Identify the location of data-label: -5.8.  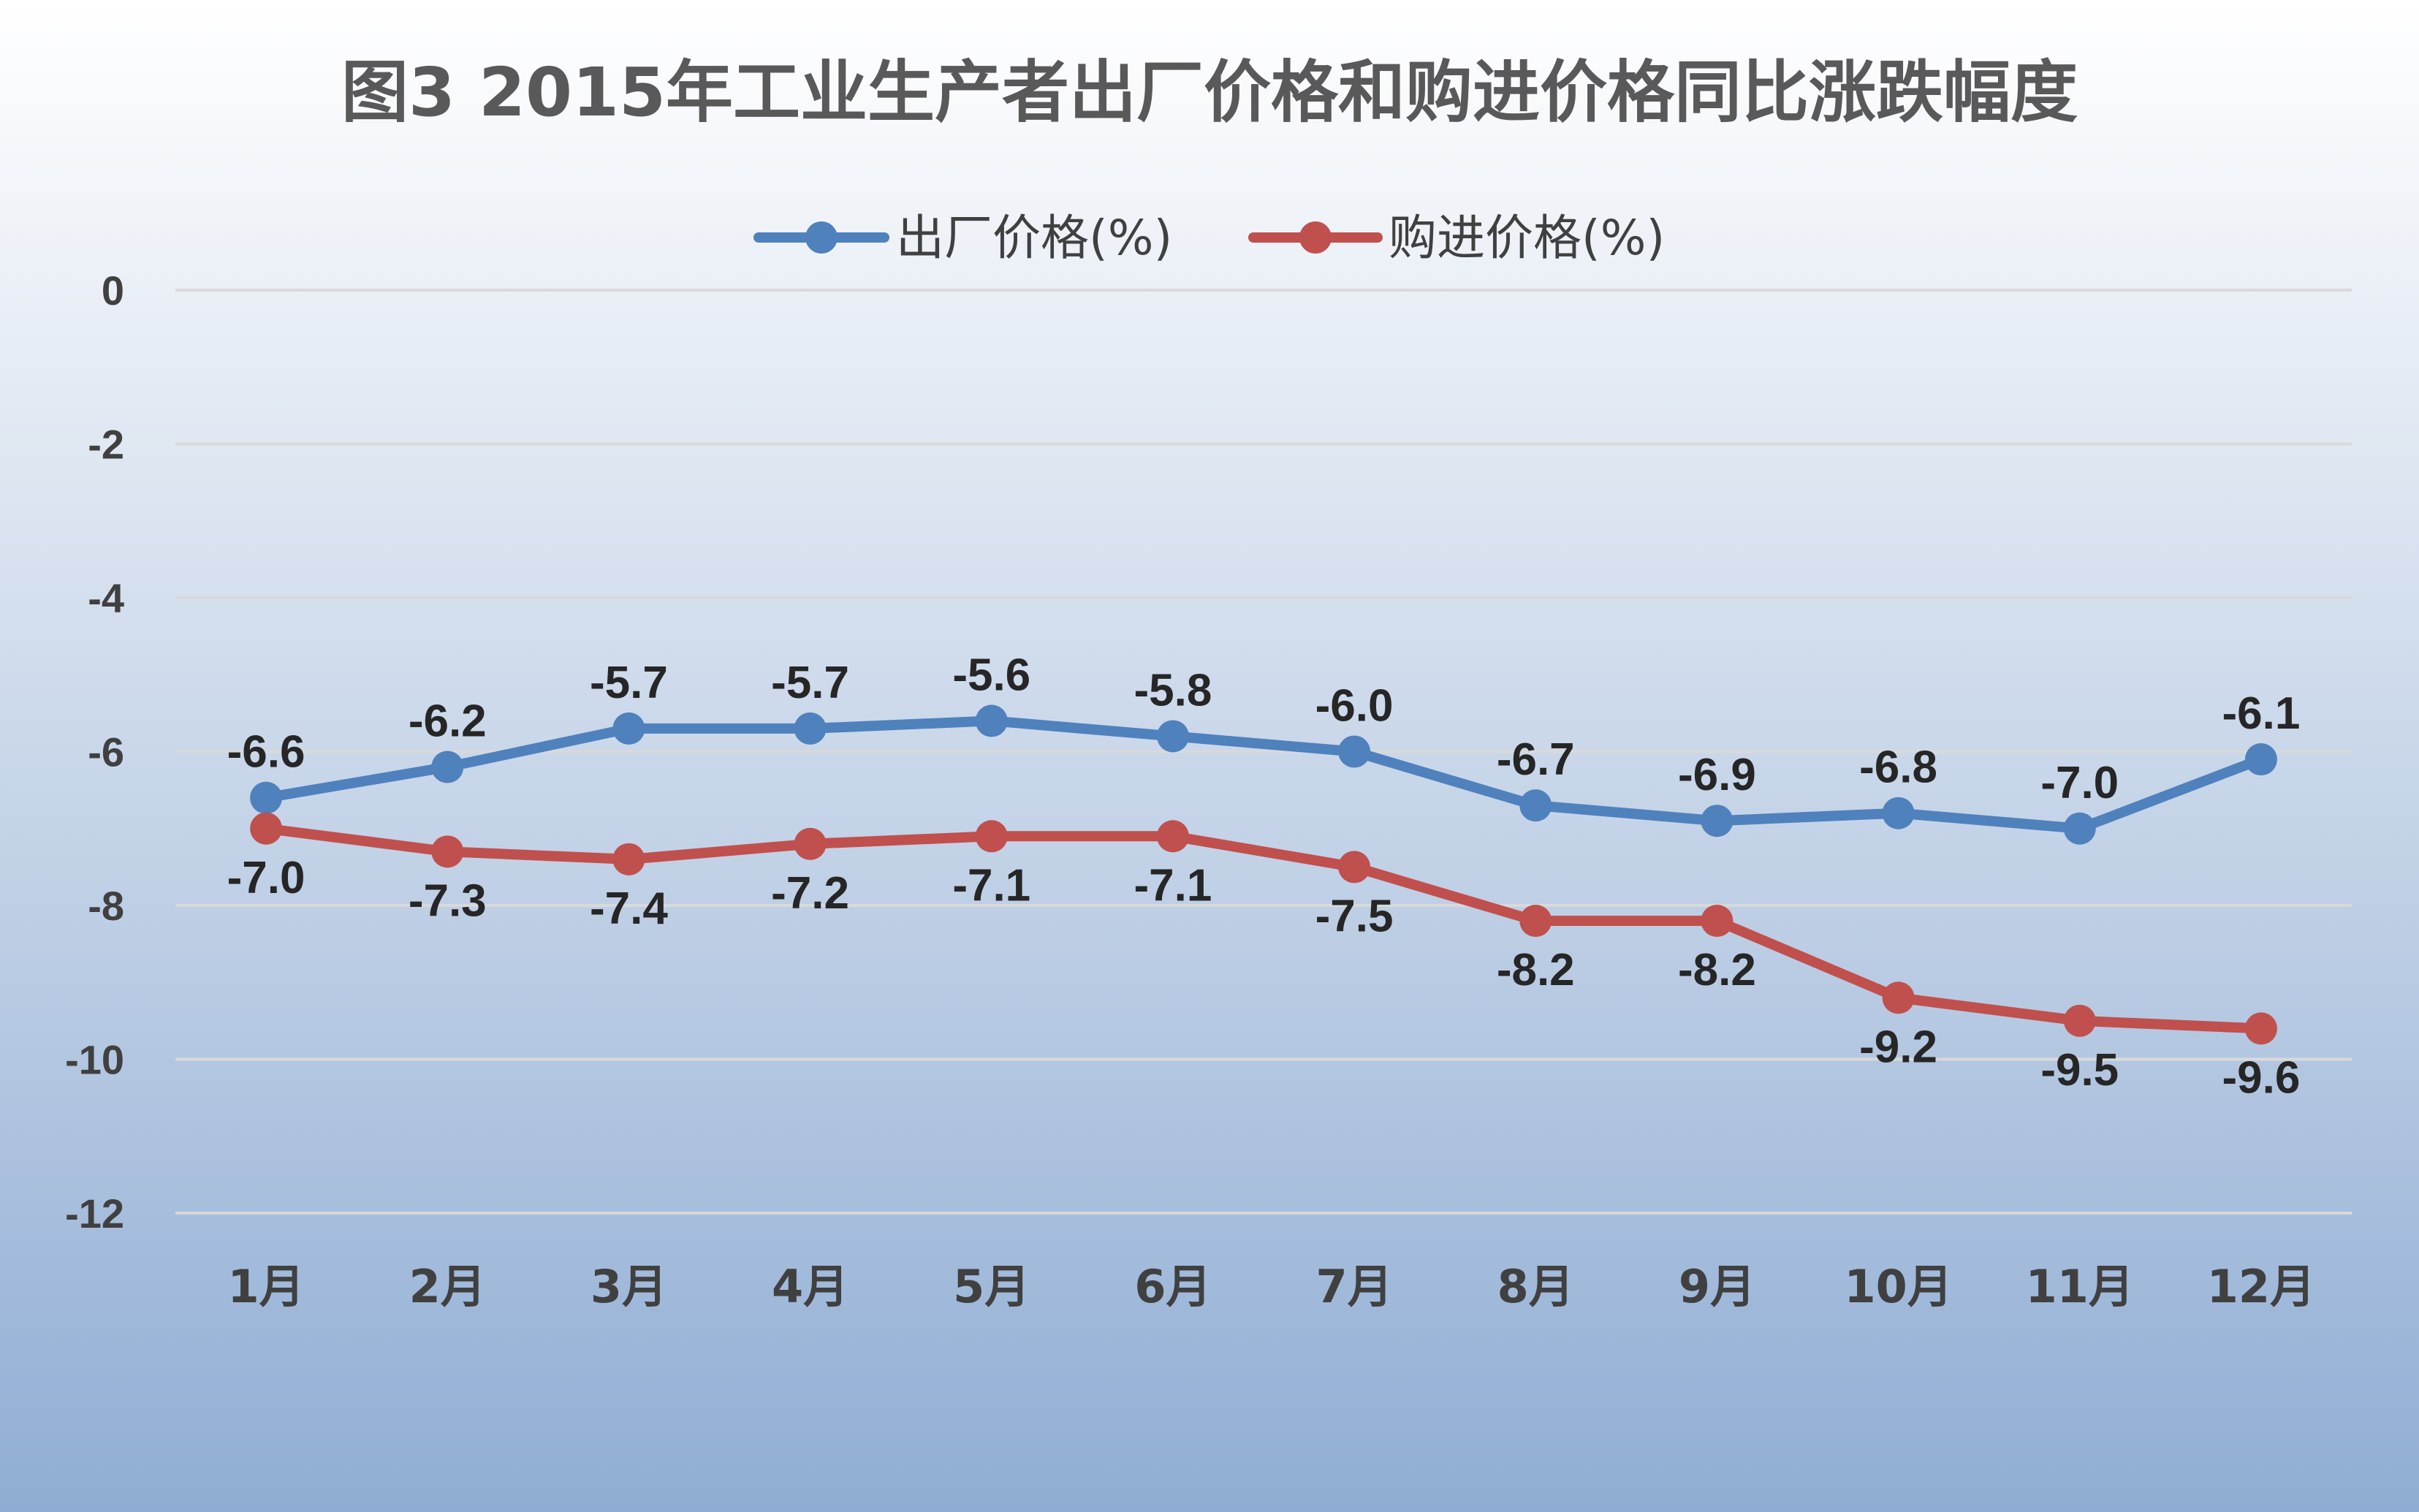
(1172, 690).